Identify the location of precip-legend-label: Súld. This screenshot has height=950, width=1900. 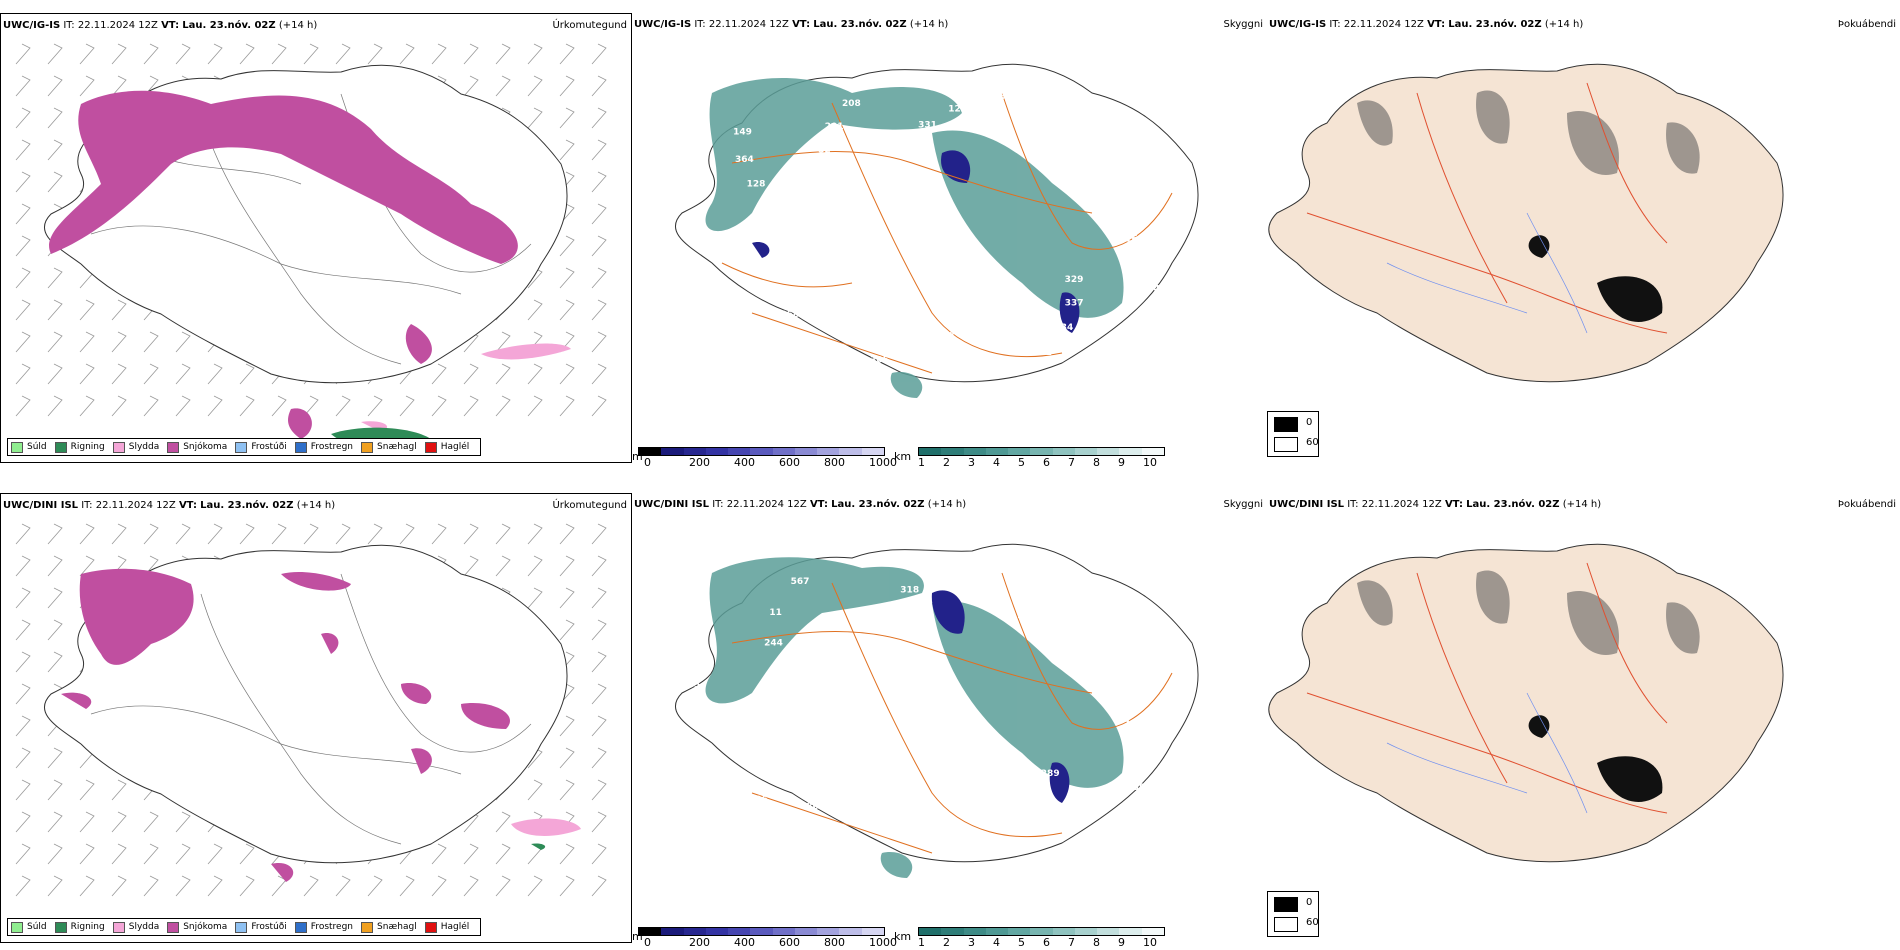
(37, 927).